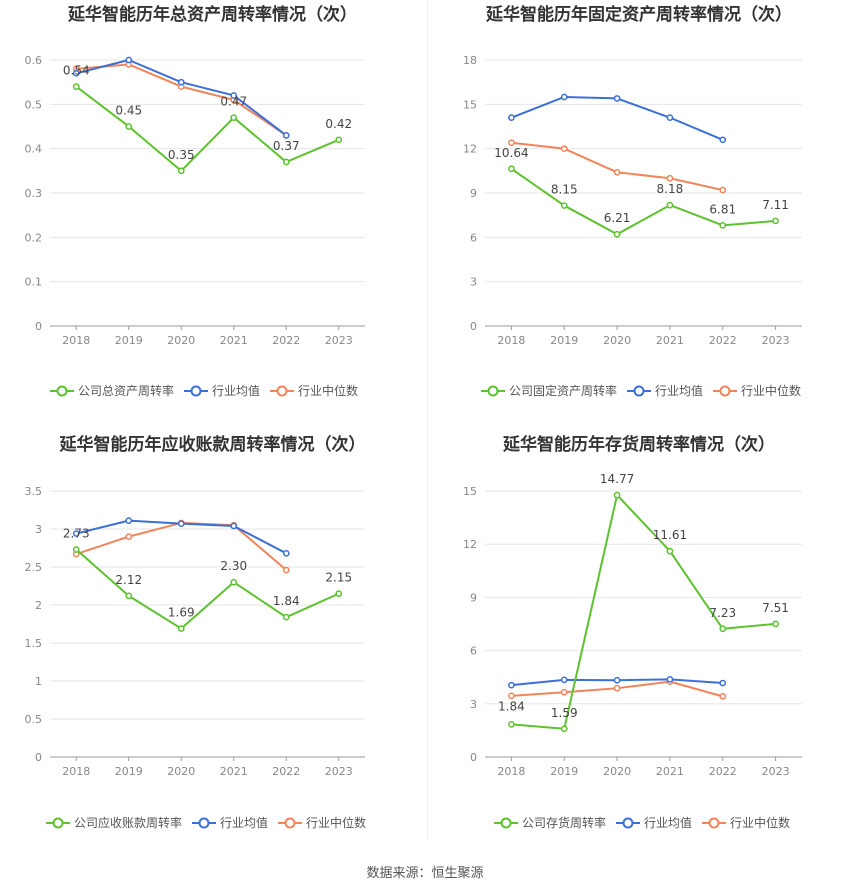 The width and height of the screenshot is (850, 891). I want to click on chart-title: 延华智能历年应收账款周转率情况（次）, so click(212, 444).